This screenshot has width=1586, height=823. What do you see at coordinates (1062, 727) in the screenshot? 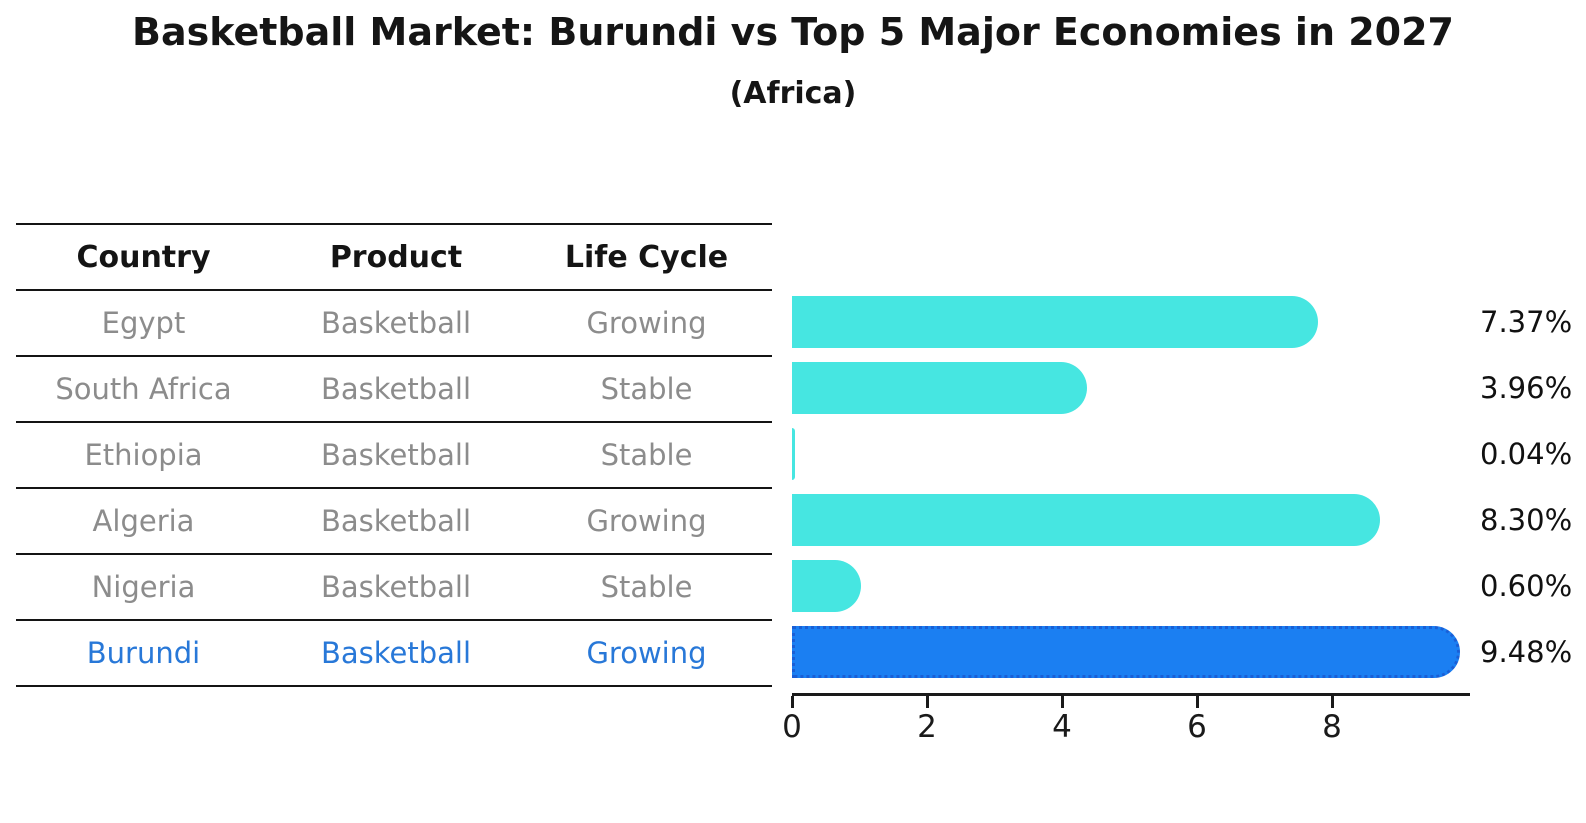
I see `x-tick-label: 4` at bounding box center [1062, 727].